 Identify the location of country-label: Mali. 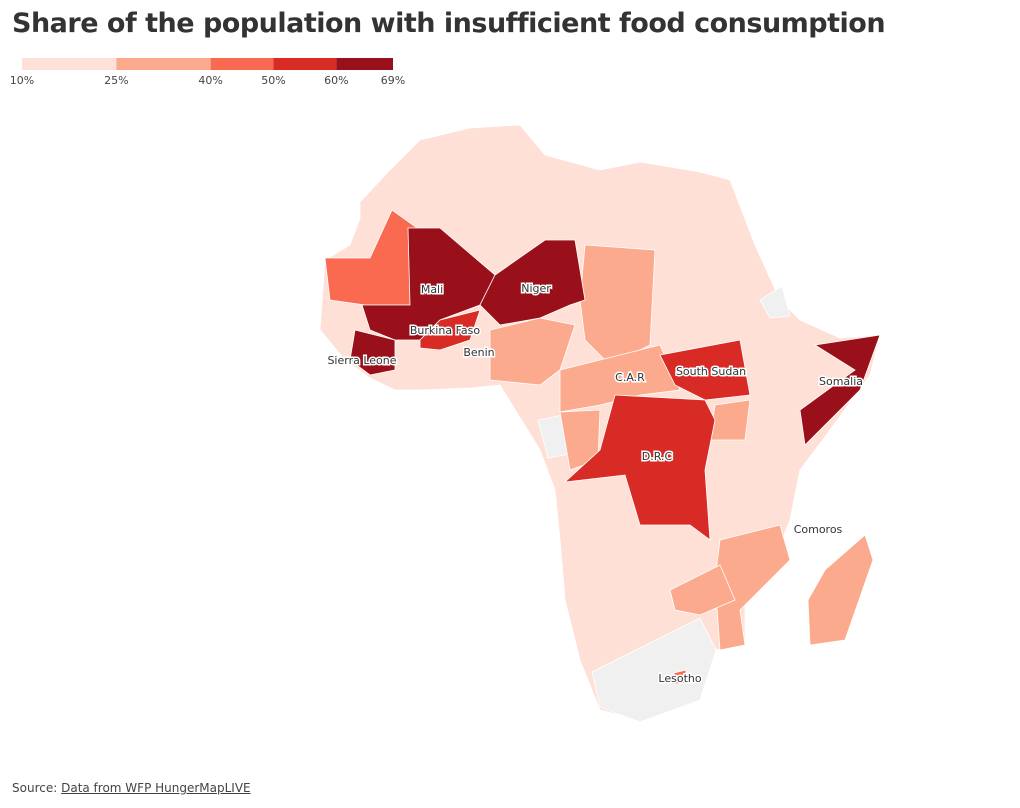
(432, 289).